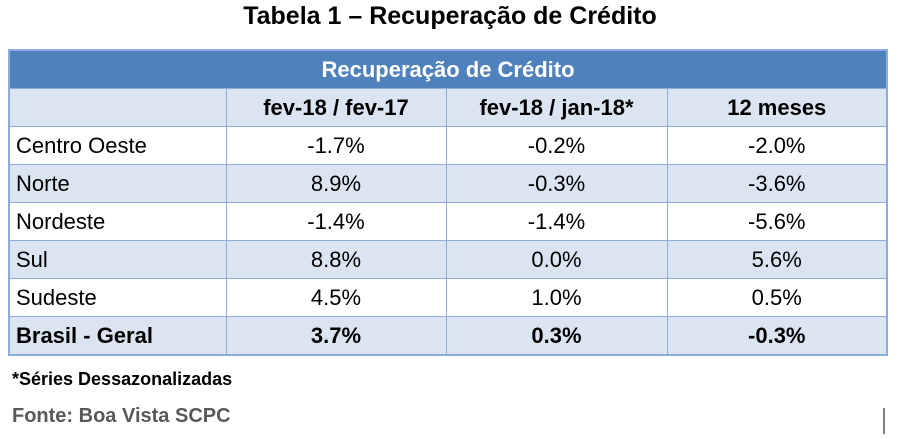 The image size is (900, 439). What do you see at coordinates (556, 336) in the screenshot?
I see `mom-cell: 0.3%` at bounding box center [556, 336].